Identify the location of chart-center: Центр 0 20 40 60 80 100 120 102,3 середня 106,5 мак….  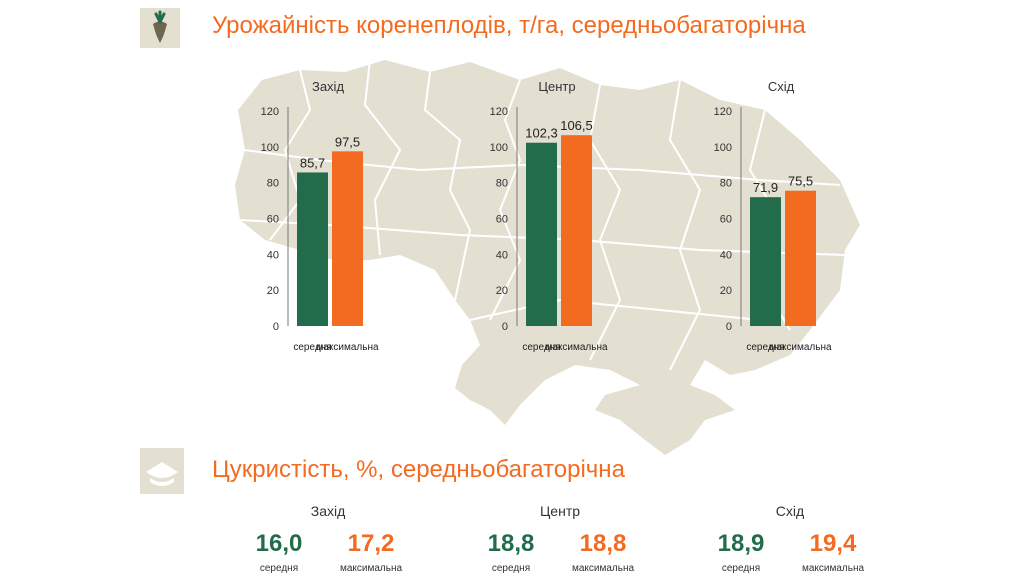
(549, 216).